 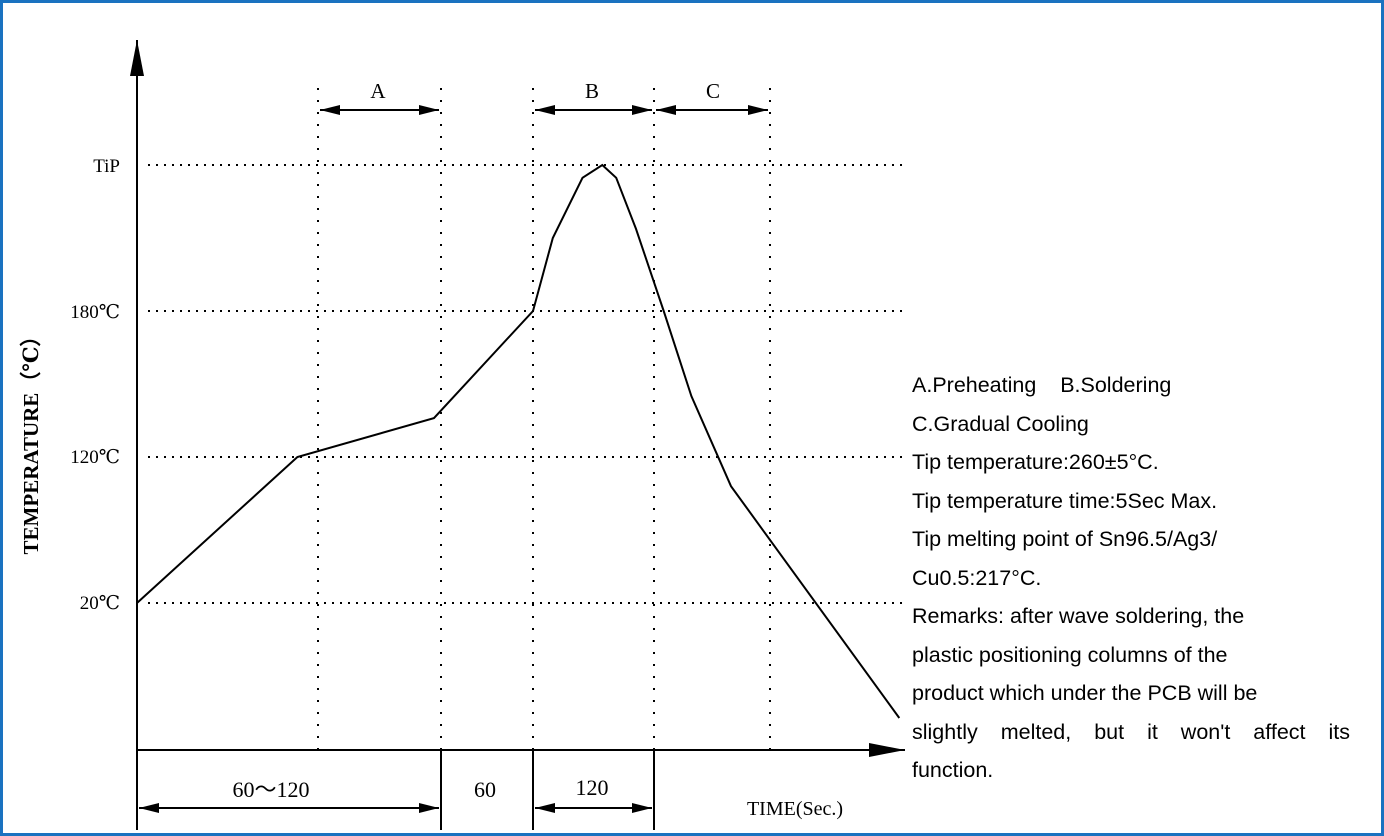 I want to click on note-melting-1: Tip melting point of Sn96.5/Ag3/, so click(x=1065, y=539).